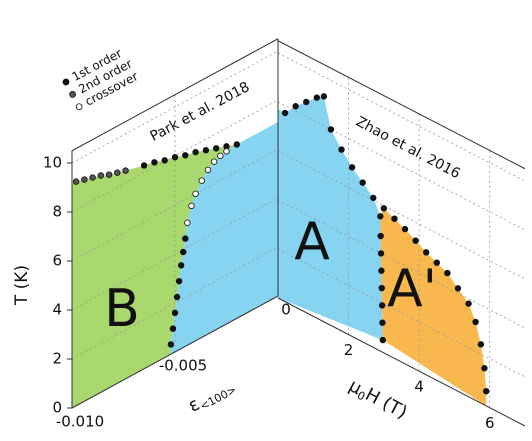 This screenshot has width=532, height=441. I want to click on x-tick-label: 4, so click(419, 387).